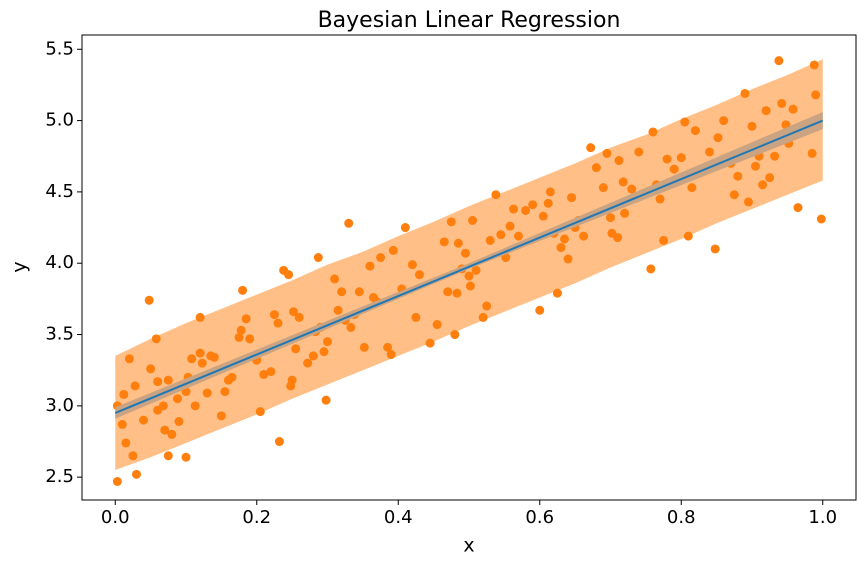 Image resolution: width=865 pixels, height=565 pixels. What do you see at coordinates (59, 405) in the screenshot?
I see `y-tick-label: 3.0` at bounding box center [59, 405].